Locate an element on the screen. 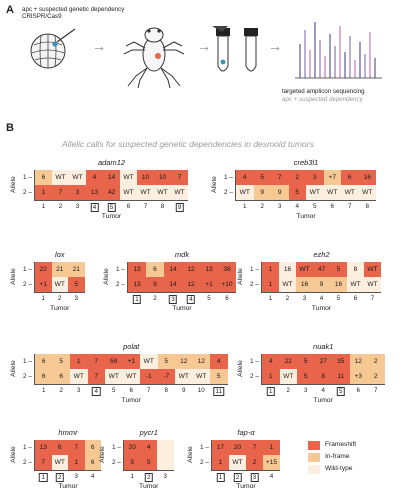 The height and width of the screenshot is (500, 401). heatmap-cell: 27 is located at coordinates (323, 361).